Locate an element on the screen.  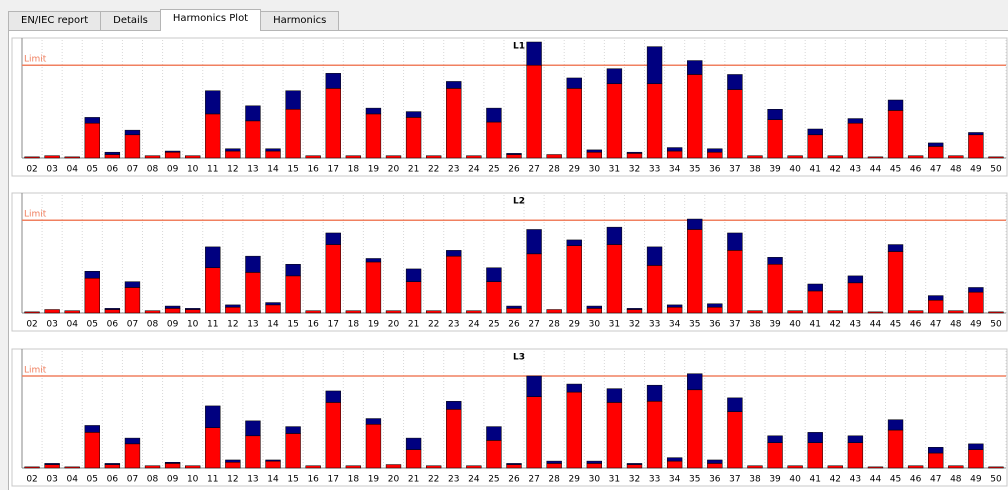
x-tick-label: 24 is located at coordinates (474, 170).